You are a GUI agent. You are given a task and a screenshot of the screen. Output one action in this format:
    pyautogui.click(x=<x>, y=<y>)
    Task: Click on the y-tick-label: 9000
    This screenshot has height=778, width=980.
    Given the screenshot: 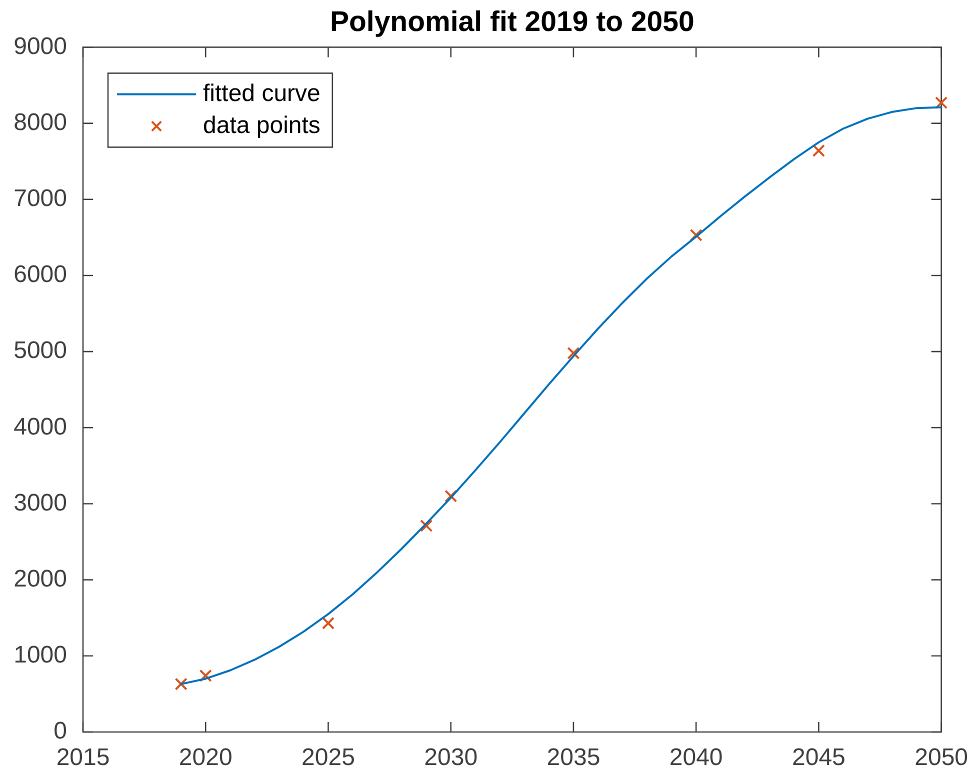 What is the action you would take?
    pyautogui.click(x=40, y=46)
    